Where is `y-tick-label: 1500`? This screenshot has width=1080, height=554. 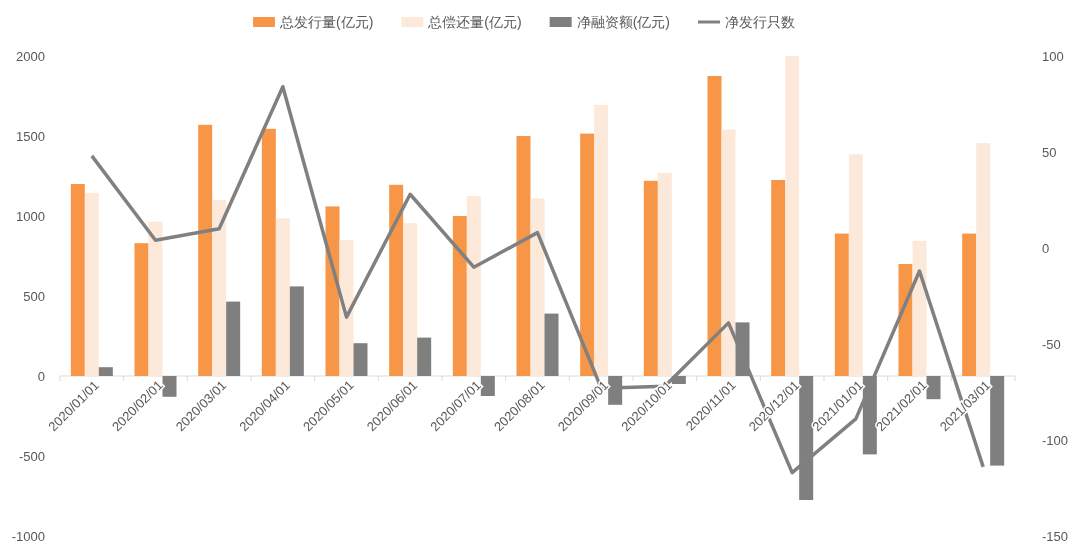
y-tick-label: 1500 is located at coordinates (30, 136).